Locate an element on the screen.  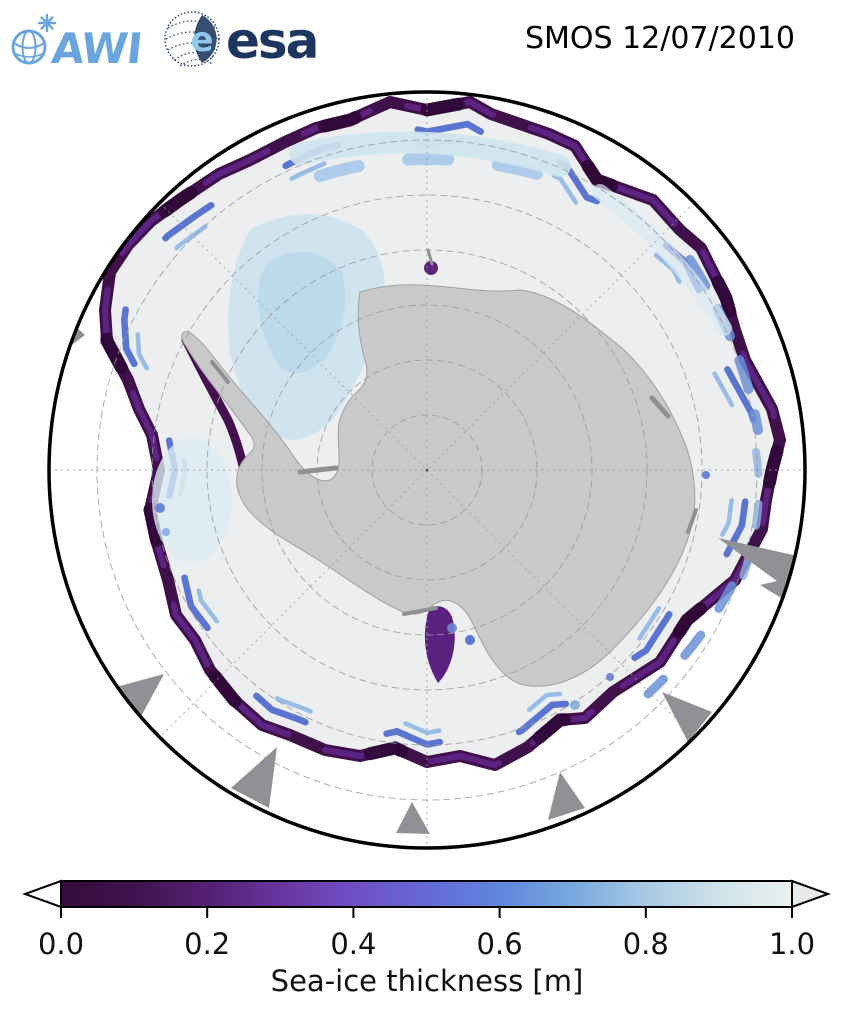
ross-sea-thin-ice is located at coordinates (440, 644).